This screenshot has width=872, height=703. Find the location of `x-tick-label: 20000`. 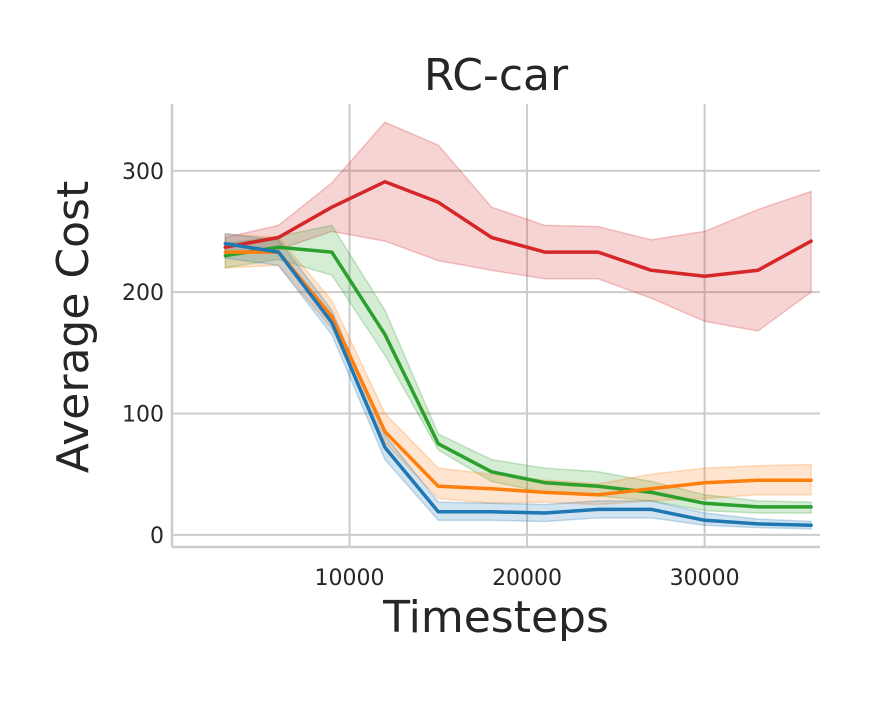

x-tick-label: 20000 is located at coordinates (527, 578).